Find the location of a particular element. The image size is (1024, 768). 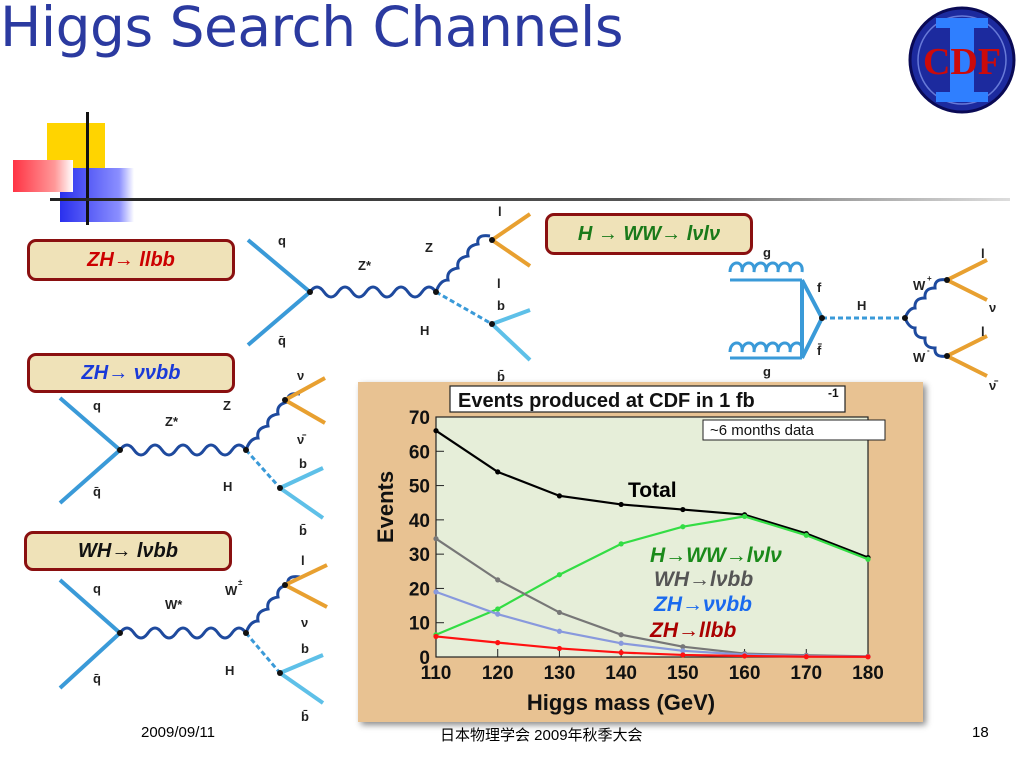

label-f: f is located at coordinates (819, 287).